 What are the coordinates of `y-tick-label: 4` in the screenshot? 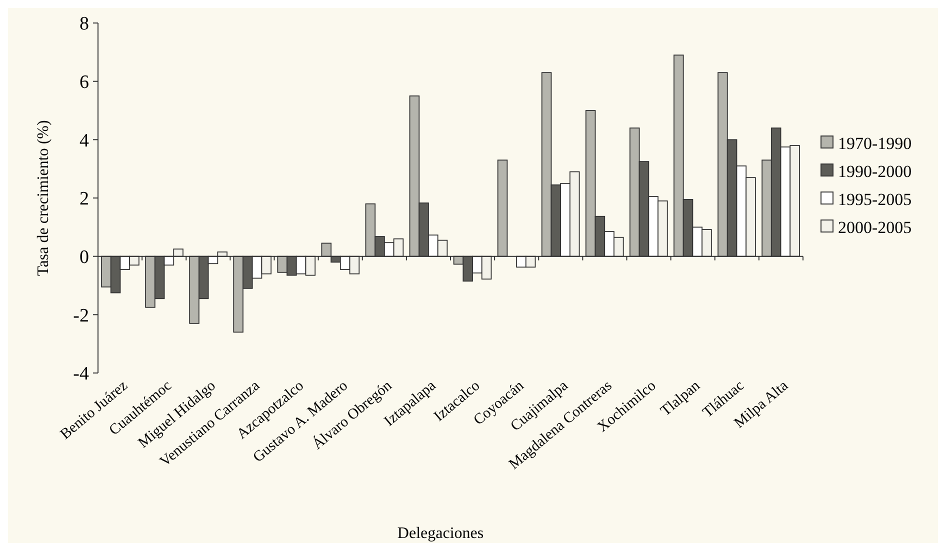 It's located at (85, 141).